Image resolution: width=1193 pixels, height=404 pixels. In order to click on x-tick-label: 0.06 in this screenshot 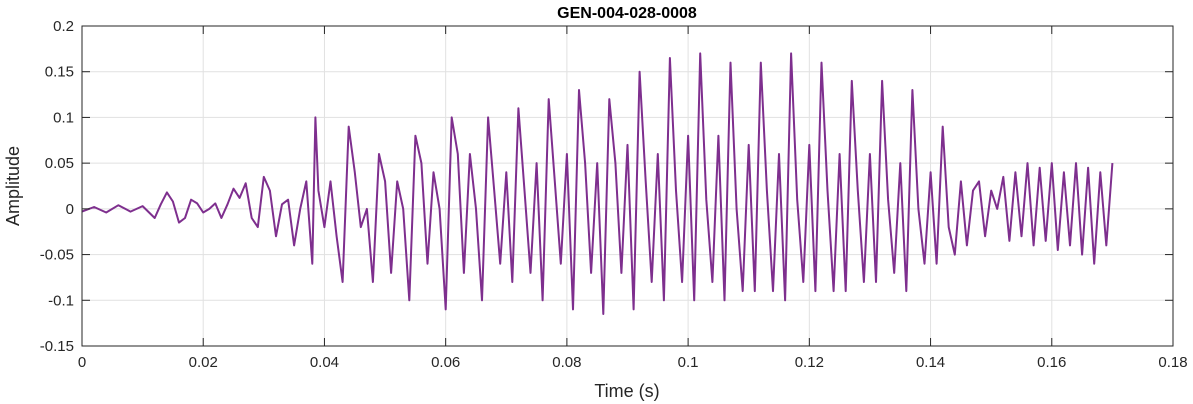, I will do `click(445, 362)`.